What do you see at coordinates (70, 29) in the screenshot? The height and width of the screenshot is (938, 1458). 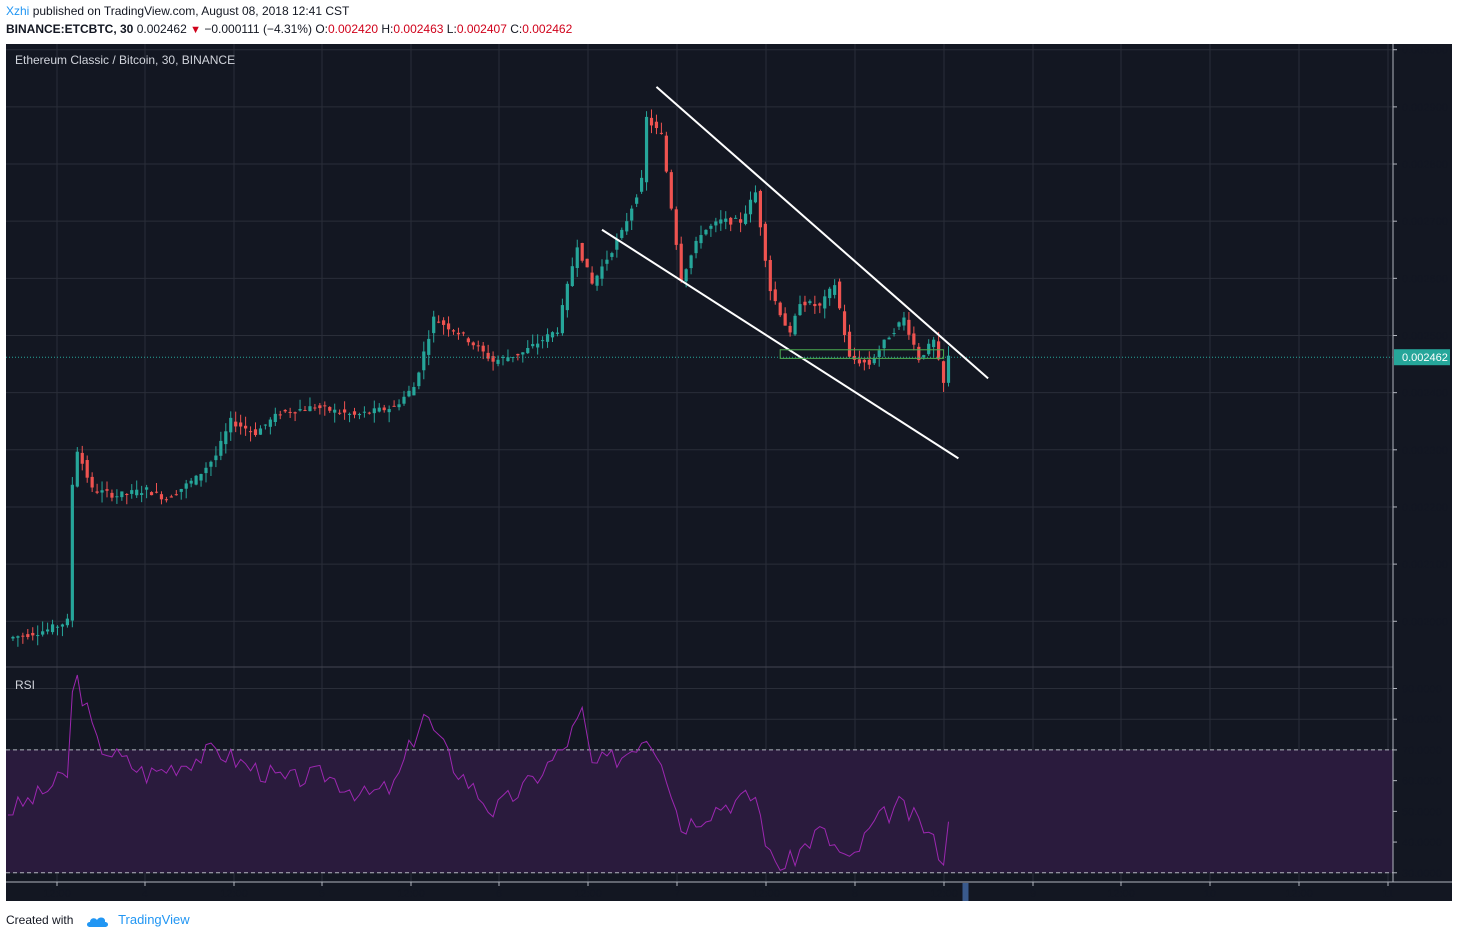 I see `symbol-name: BINANCE:ETCBTC, 30` at bounding box center [70, 29].